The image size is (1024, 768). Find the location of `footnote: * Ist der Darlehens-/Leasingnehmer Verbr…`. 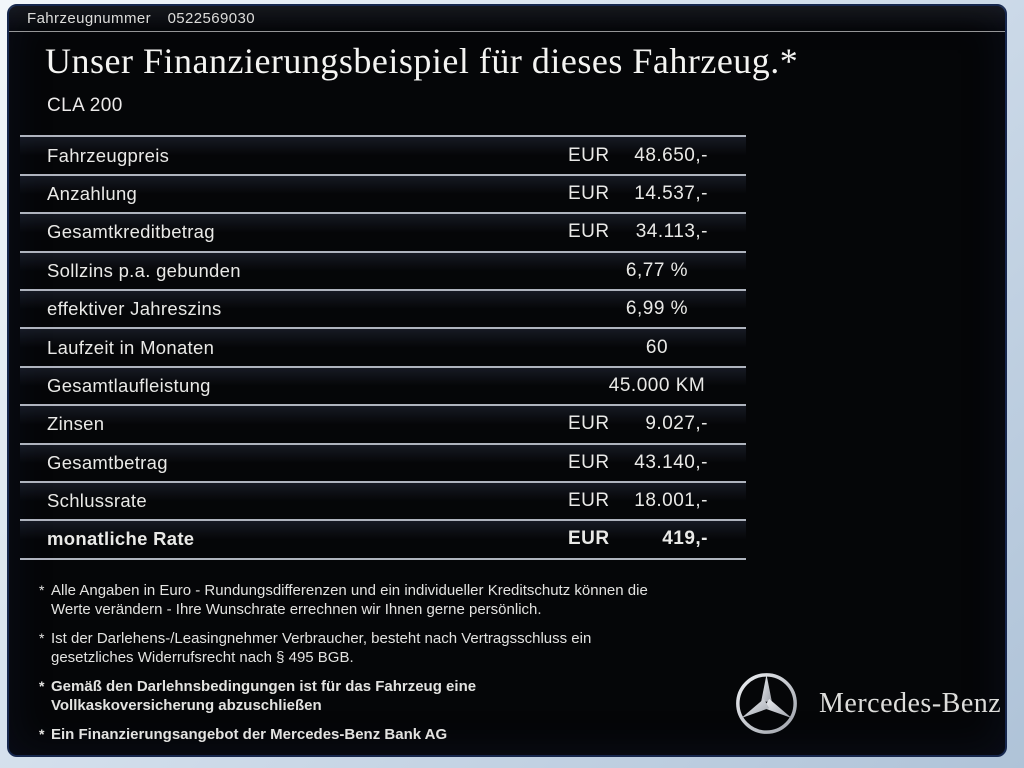

footnote: * Ist der Darlehens-/Leasingnehmer Verbr… is located at coordinates (522, 648).